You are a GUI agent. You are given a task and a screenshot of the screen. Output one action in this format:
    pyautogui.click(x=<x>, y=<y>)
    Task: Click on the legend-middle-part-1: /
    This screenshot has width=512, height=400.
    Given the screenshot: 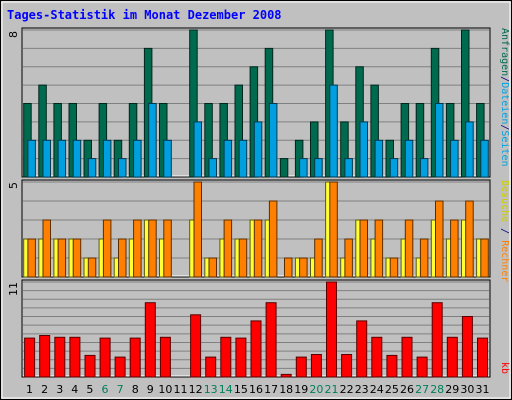 What is the action you would take?
    pyautogui.click(x=504, y=231)
    